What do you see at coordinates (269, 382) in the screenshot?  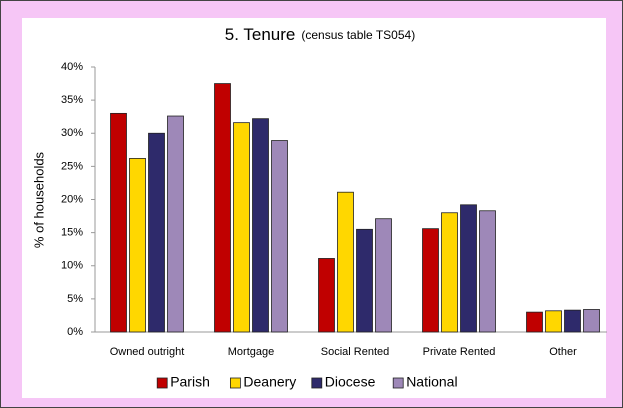 I see `legend-label: Deanery` at bounding box center [269, 382].